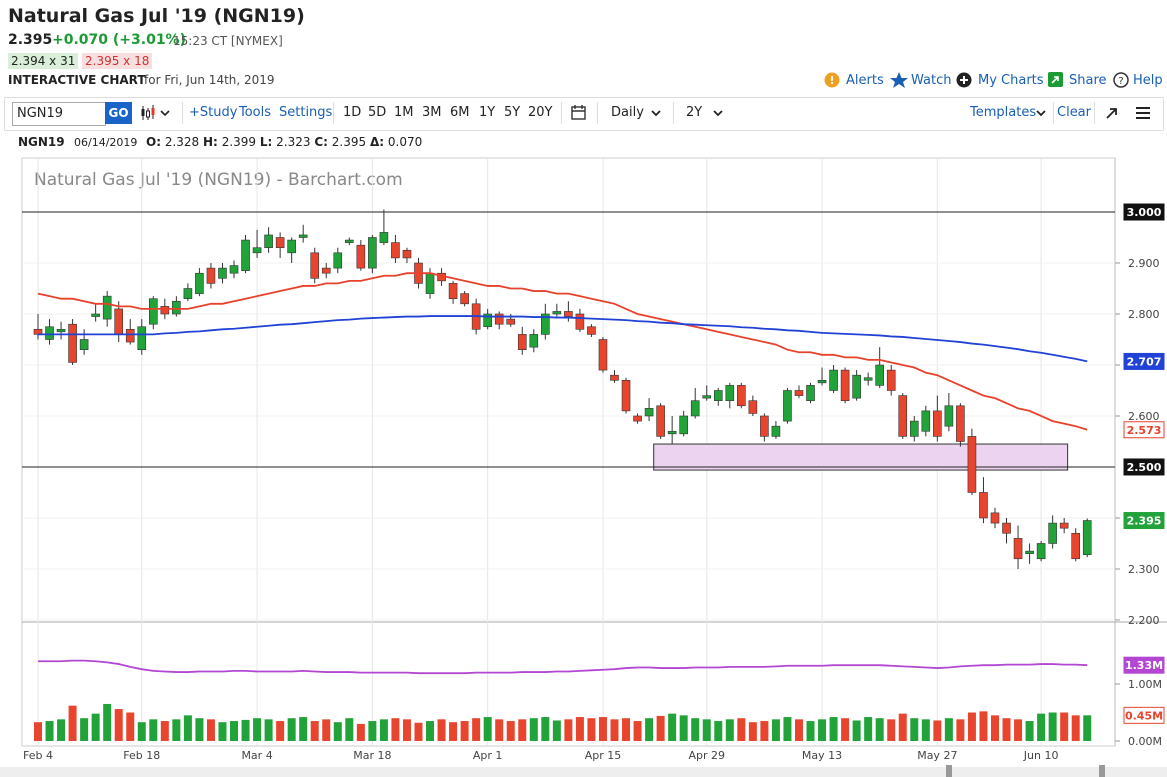  What do you see at coordinates (213, 112) in the screenshot?
I see `study-button: +Study` at bounding box center [213, 112].